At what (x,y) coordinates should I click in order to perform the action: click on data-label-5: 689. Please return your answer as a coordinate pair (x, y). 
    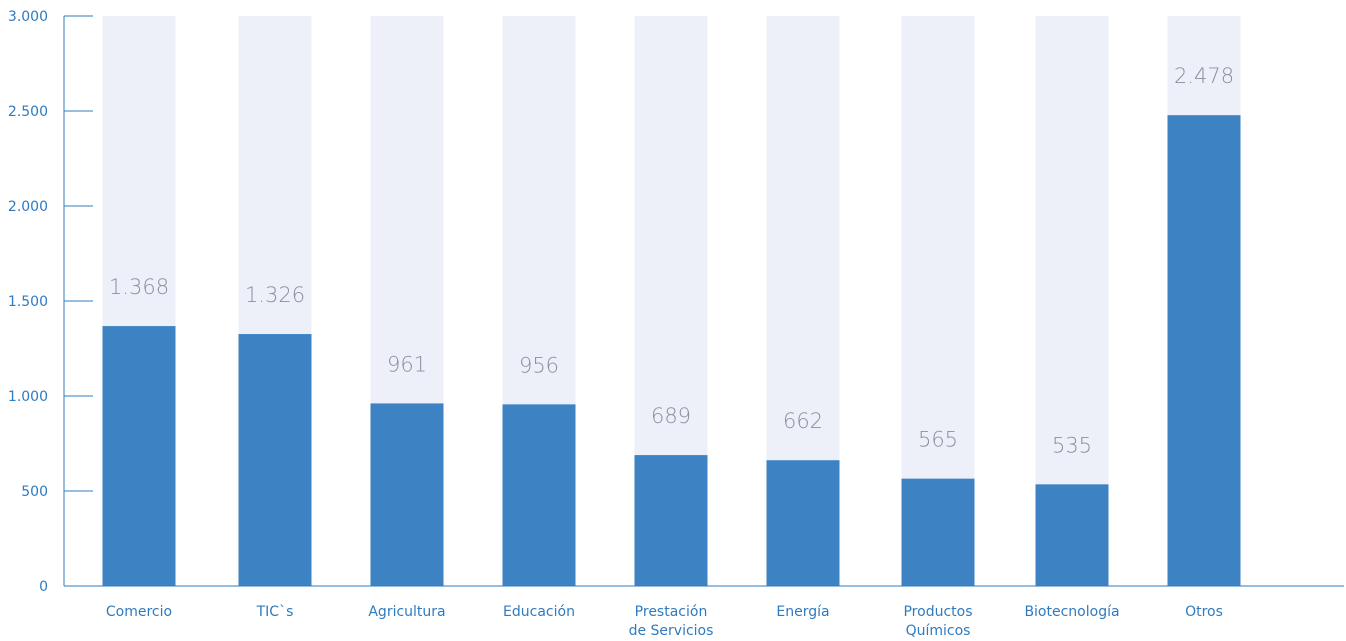
    Looking at the image, I should click on (671, 416).